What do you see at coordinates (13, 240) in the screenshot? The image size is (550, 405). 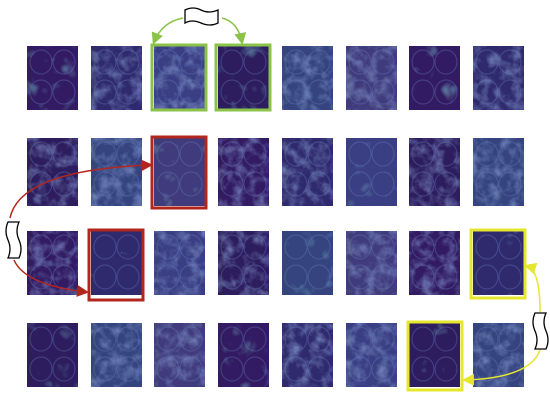 I see `banner-symbol` at bounding box center [13, 240].